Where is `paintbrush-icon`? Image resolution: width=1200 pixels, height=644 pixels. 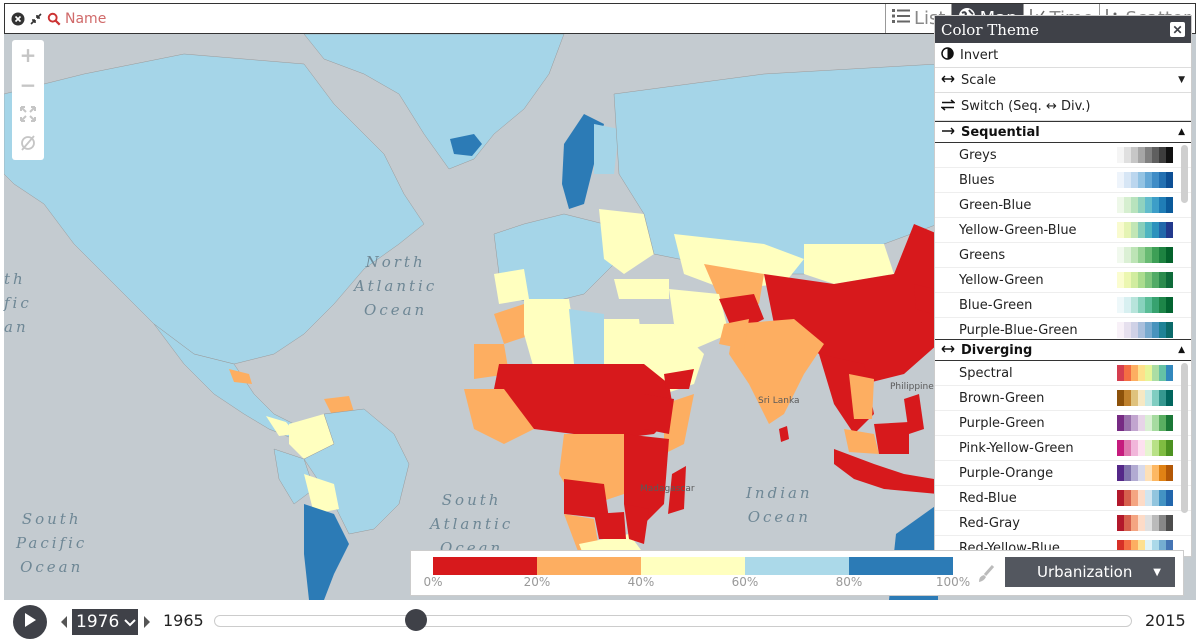 paintbrush-icon is located at coordinates (986, 576).